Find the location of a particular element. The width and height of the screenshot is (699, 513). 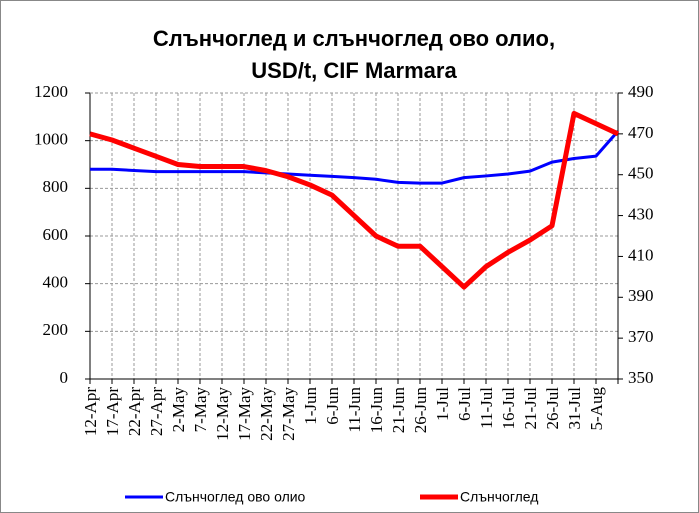

x-tick-label: 31-Jul is located at coordinates (574, 408).